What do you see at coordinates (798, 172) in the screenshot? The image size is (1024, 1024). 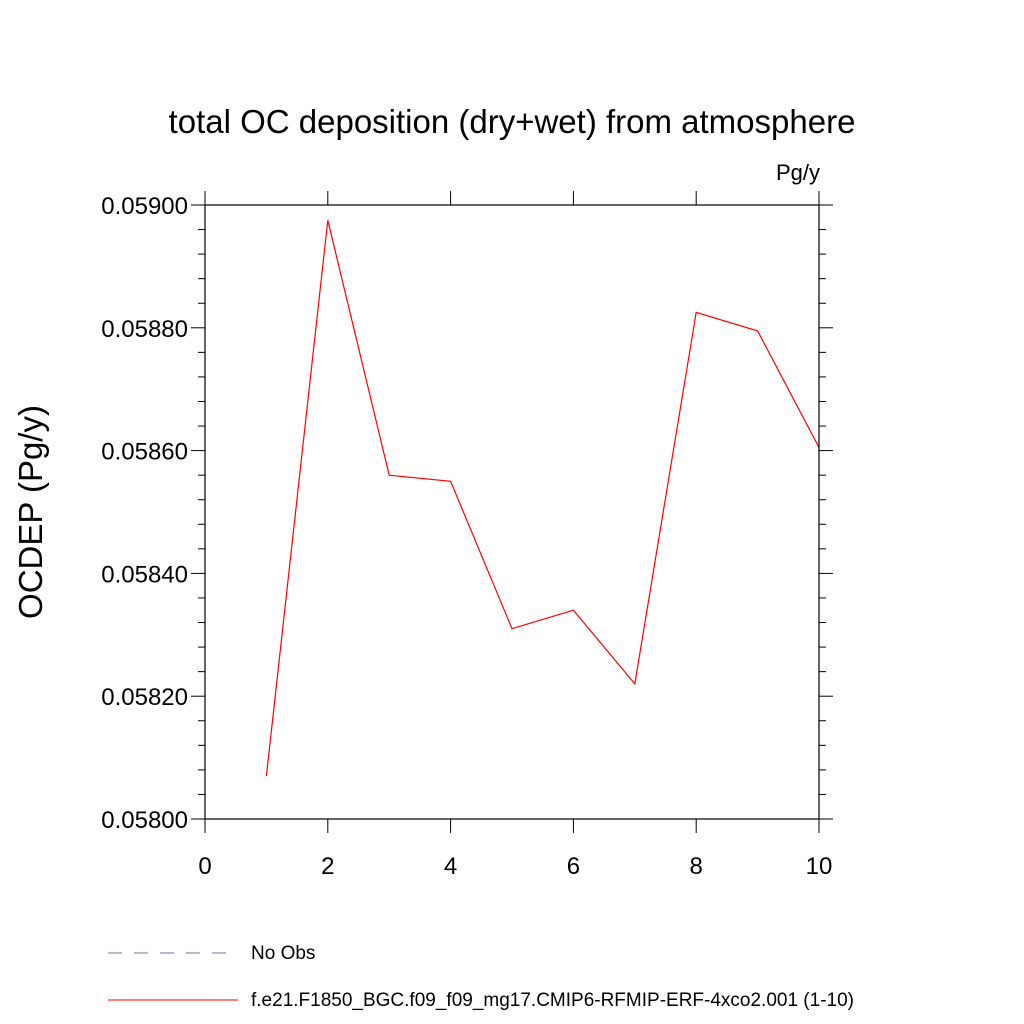 I see `units-label: Pg/y` at bounding box center [798, 172].